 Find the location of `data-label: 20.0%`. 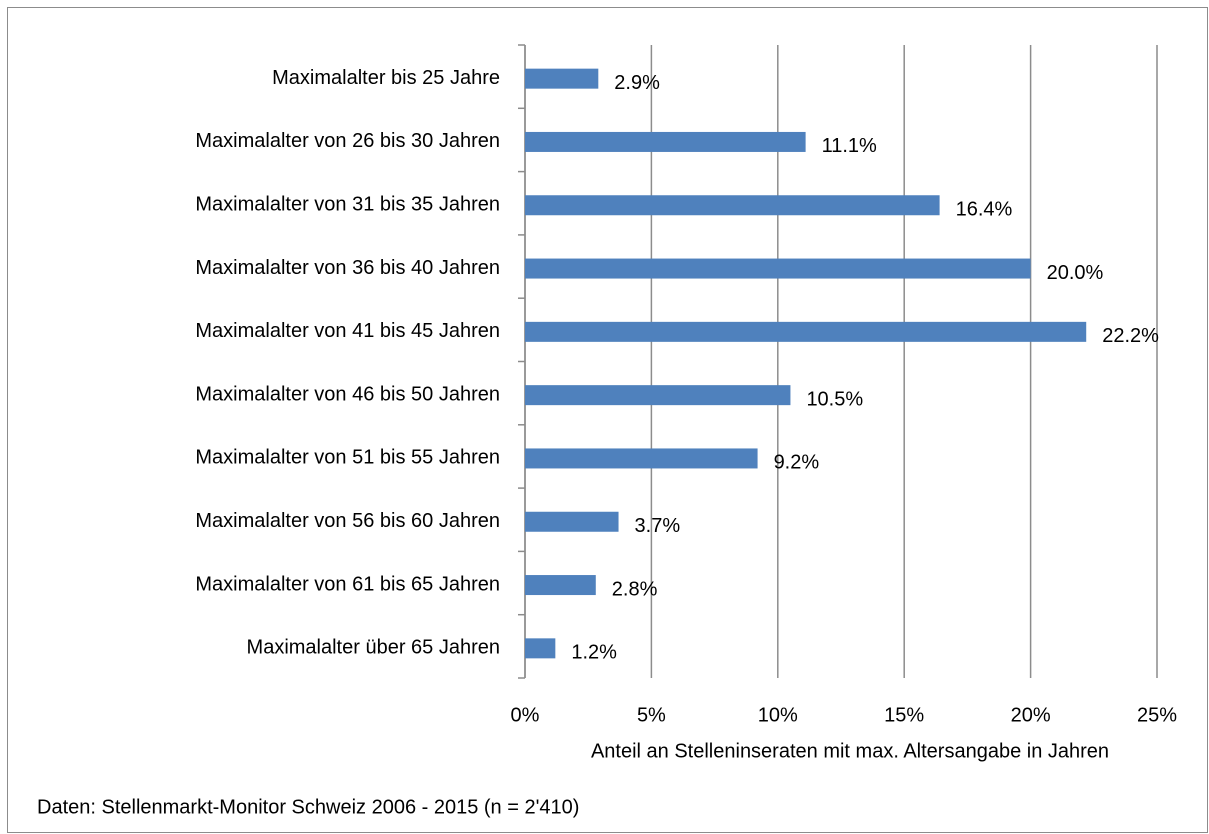

data-label: 20.0% is located at coordinates (1075, 273).